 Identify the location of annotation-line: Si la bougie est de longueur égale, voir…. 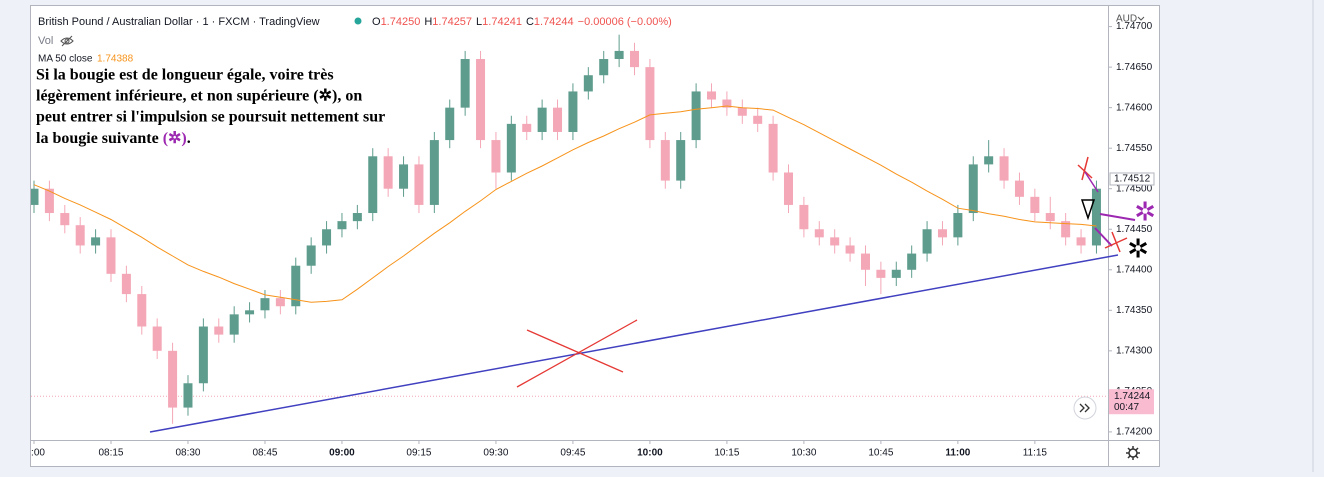
(185, 75).